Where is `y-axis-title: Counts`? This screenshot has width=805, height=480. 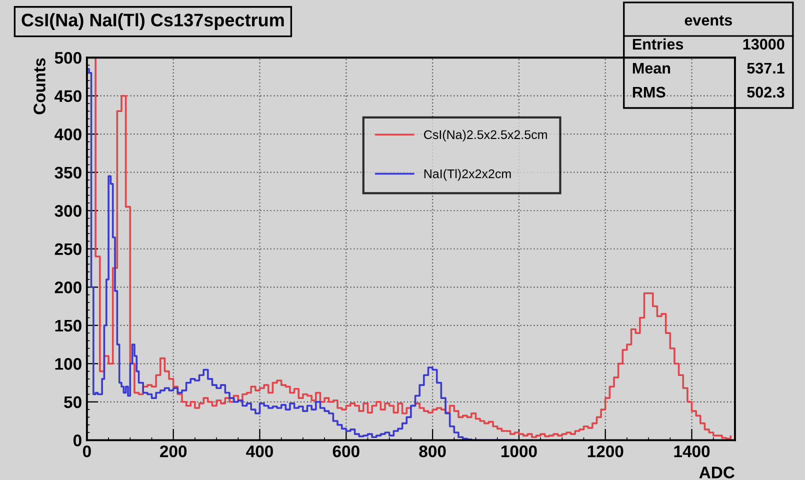 y-axis-title: Counts is located at coordinates (40, 86).